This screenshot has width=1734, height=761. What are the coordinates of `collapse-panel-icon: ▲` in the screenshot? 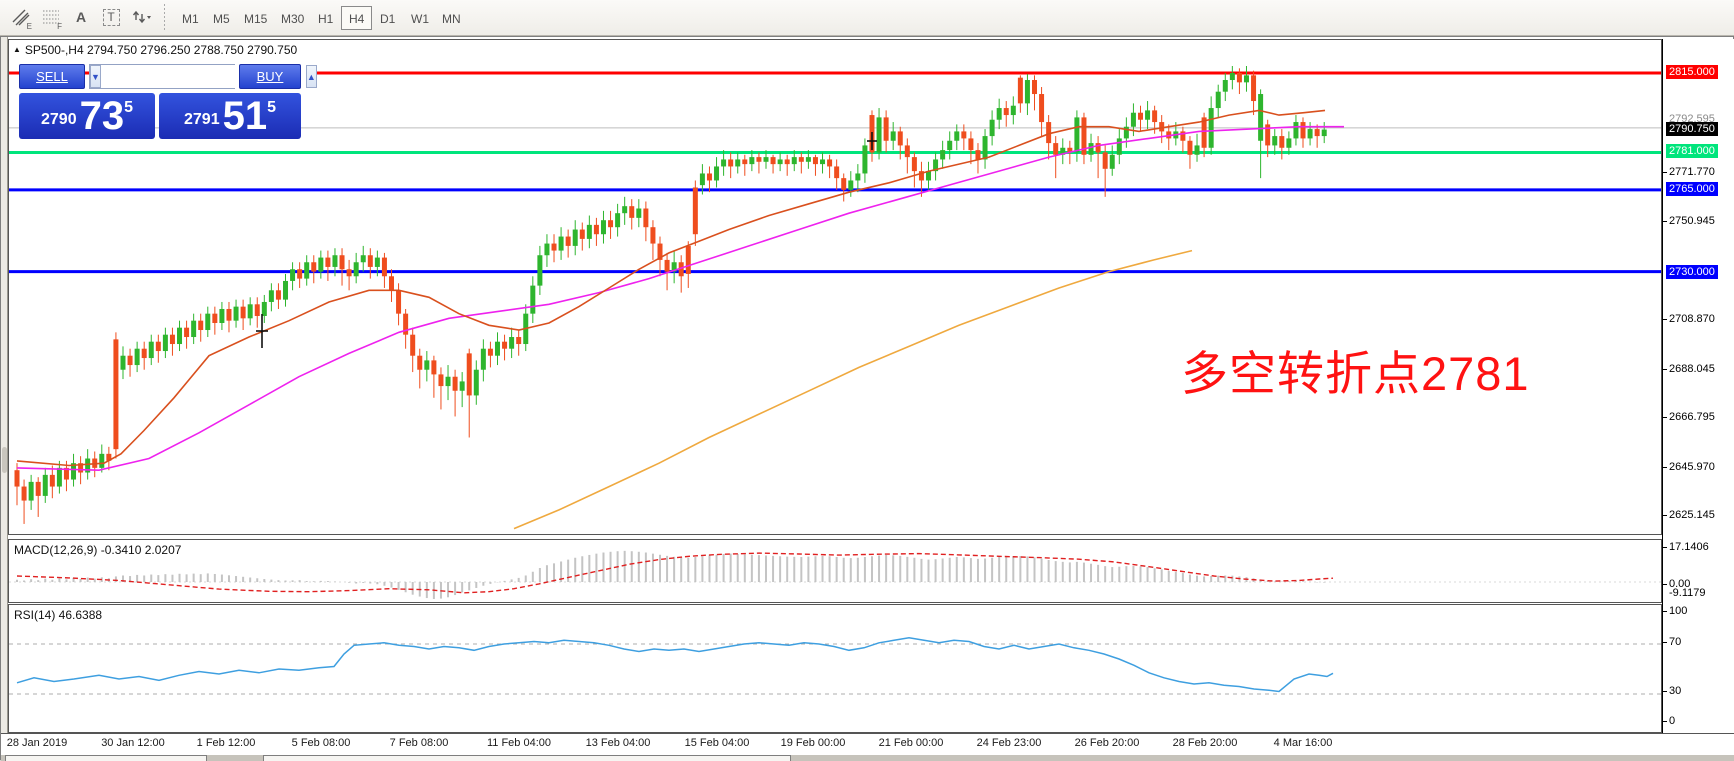 It's located at (17, 49).